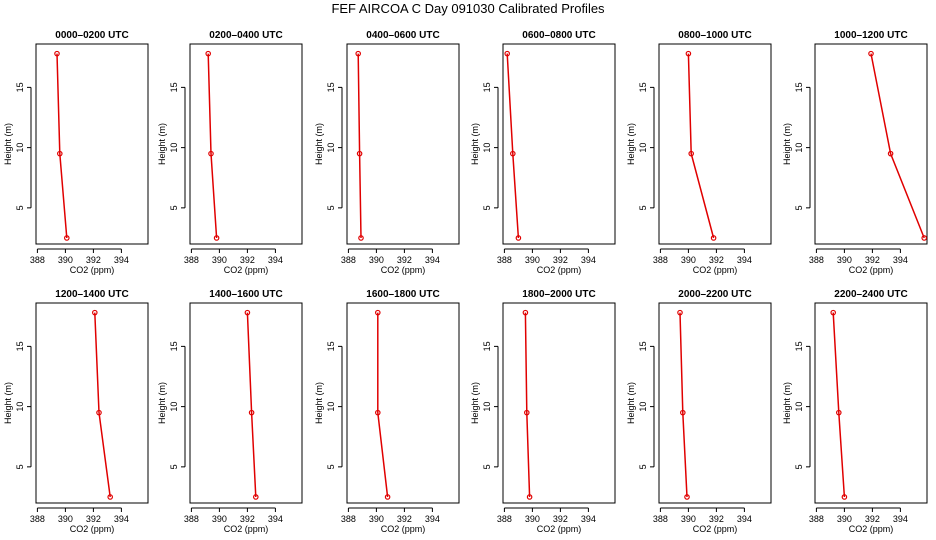 The height and width of the screenshot is (540, 936). What do you see at coordinates (558, 35) in the screenshot?
I see `panel-title: 0600–0800 UTC` at bounding box center [558, 35].